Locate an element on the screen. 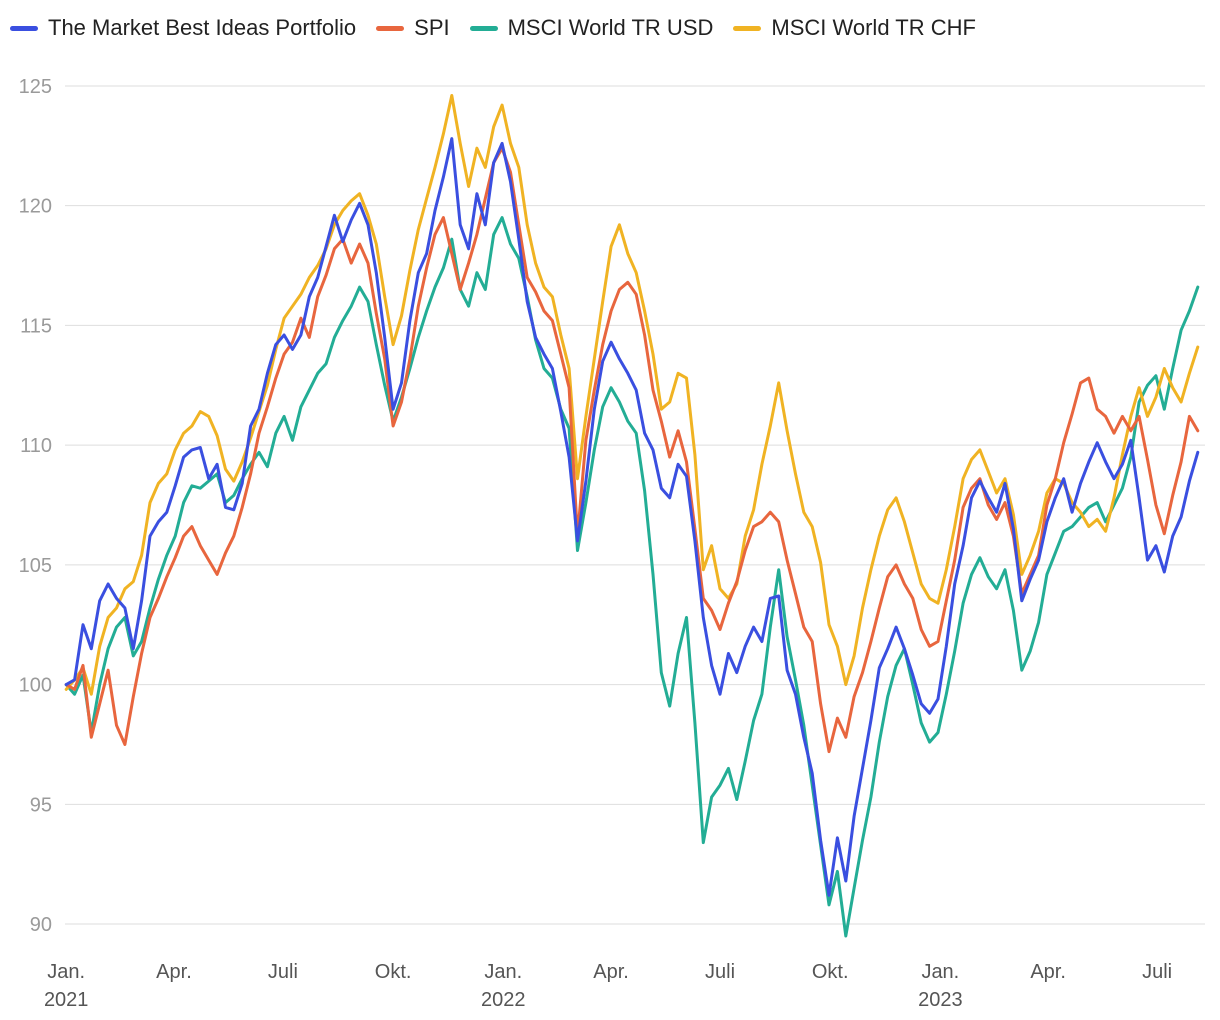 The height and width of the screenshot is (1020, 1220). legend-swatch-msci-chf is located at coordinates (747, 28).